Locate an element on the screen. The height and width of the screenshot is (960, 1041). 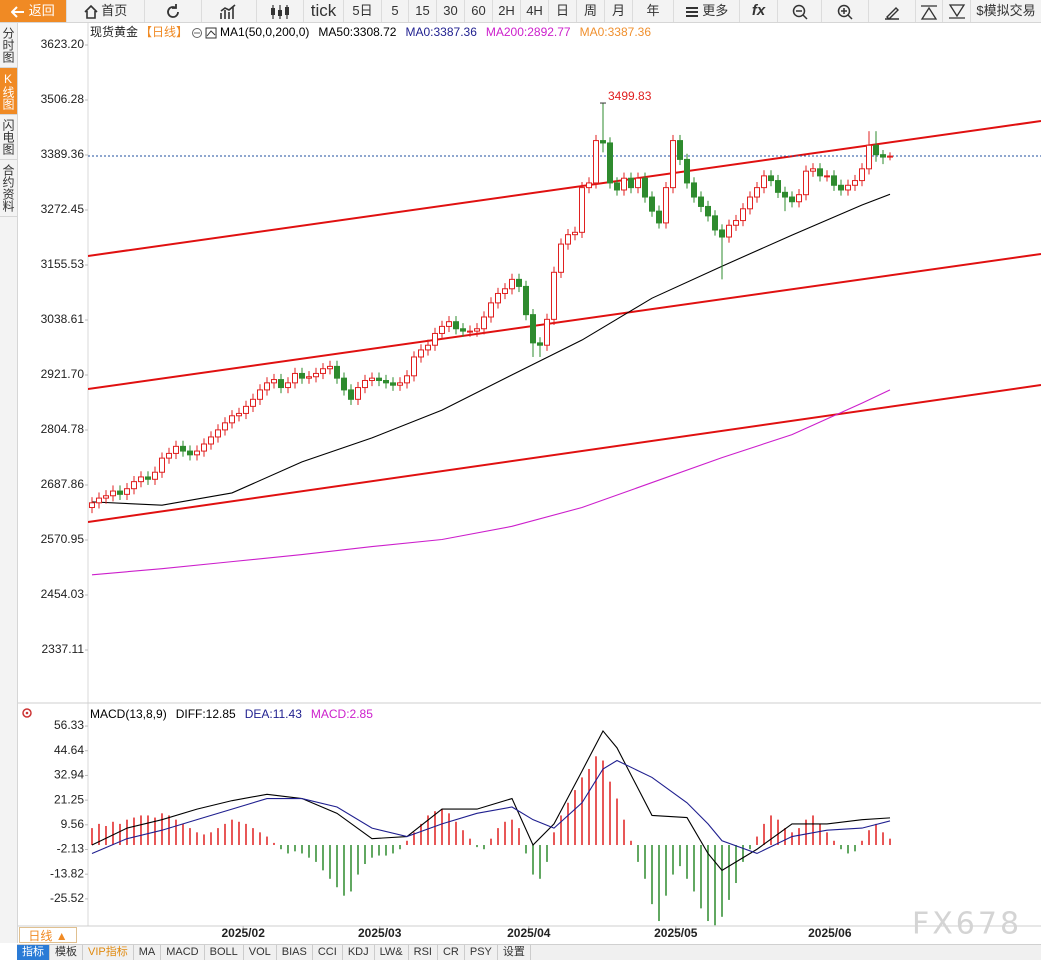
side-tab: 合约资料 is located at coordinates (8, 188).